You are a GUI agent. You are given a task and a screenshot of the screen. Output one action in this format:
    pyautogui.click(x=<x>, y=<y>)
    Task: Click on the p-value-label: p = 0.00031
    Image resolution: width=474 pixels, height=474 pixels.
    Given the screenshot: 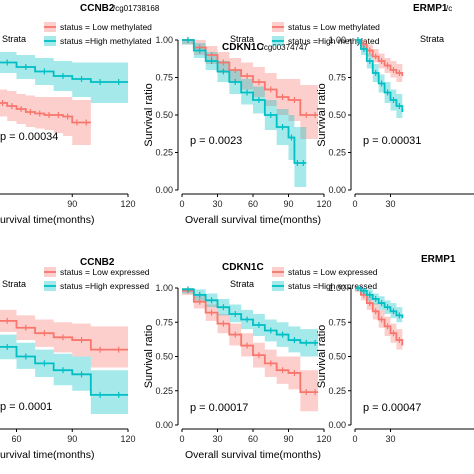 What is the action you would take?
    pyautogui.click(x=392, y=141)
    